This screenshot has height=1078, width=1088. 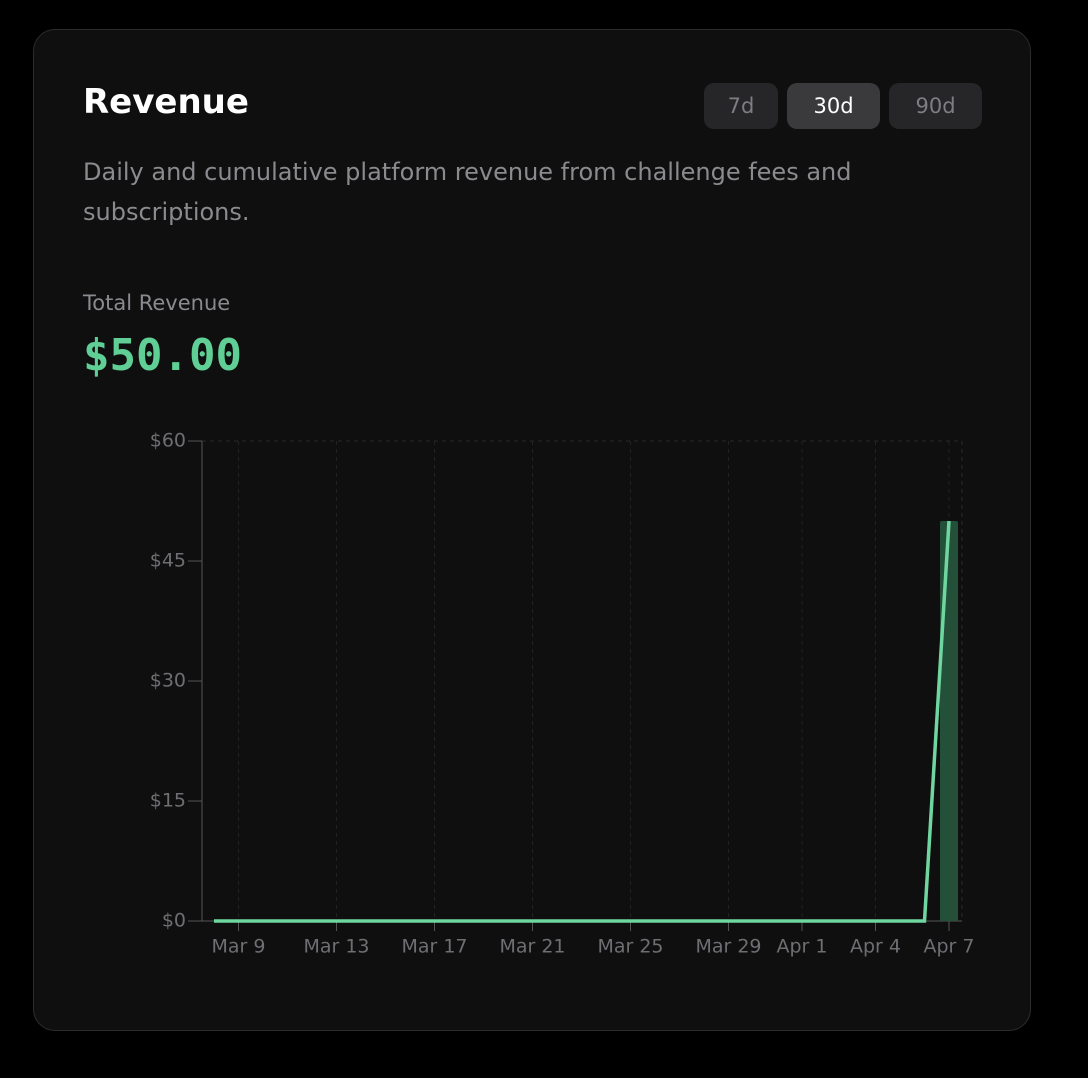 What do you see at coordinates (166, 102) in the screenshot?
I see `card-title: Revenue` at bounding box center [166, 102].